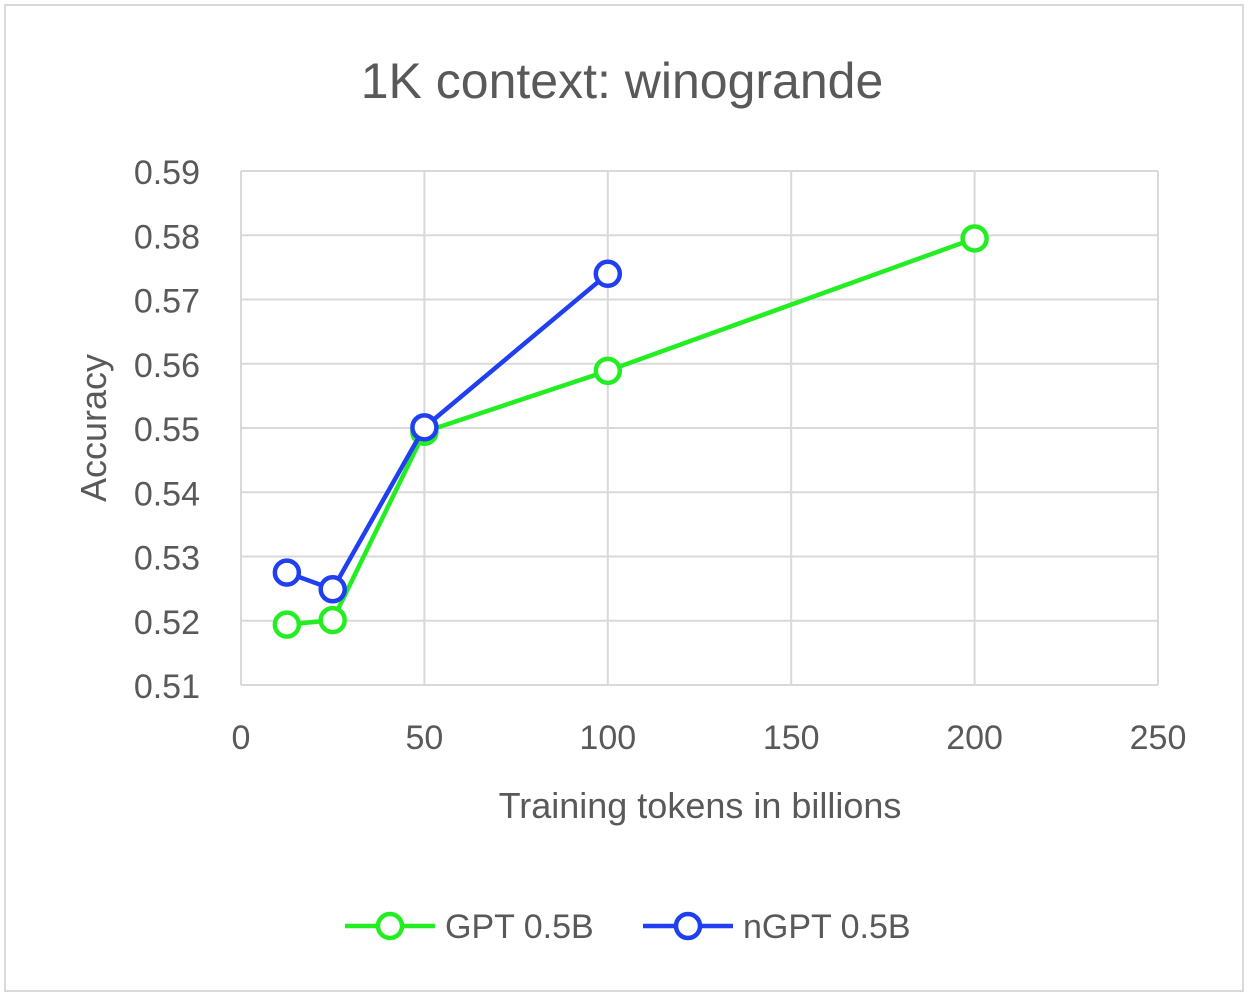 The width and height of the screenshot is (1251, 999). What do you see at coordinates (607, 738) in the screenshot?
I see `x-tick-label: 100` at bounding box center [607, 738].